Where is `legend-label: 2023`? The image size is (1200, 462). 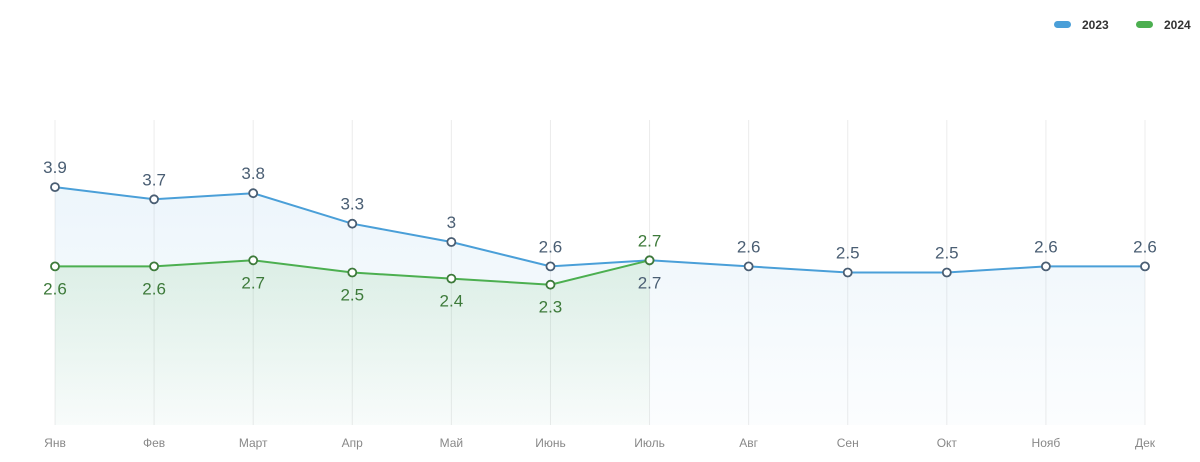 legend-label: 2023 is located at coordinates (1095, 25).